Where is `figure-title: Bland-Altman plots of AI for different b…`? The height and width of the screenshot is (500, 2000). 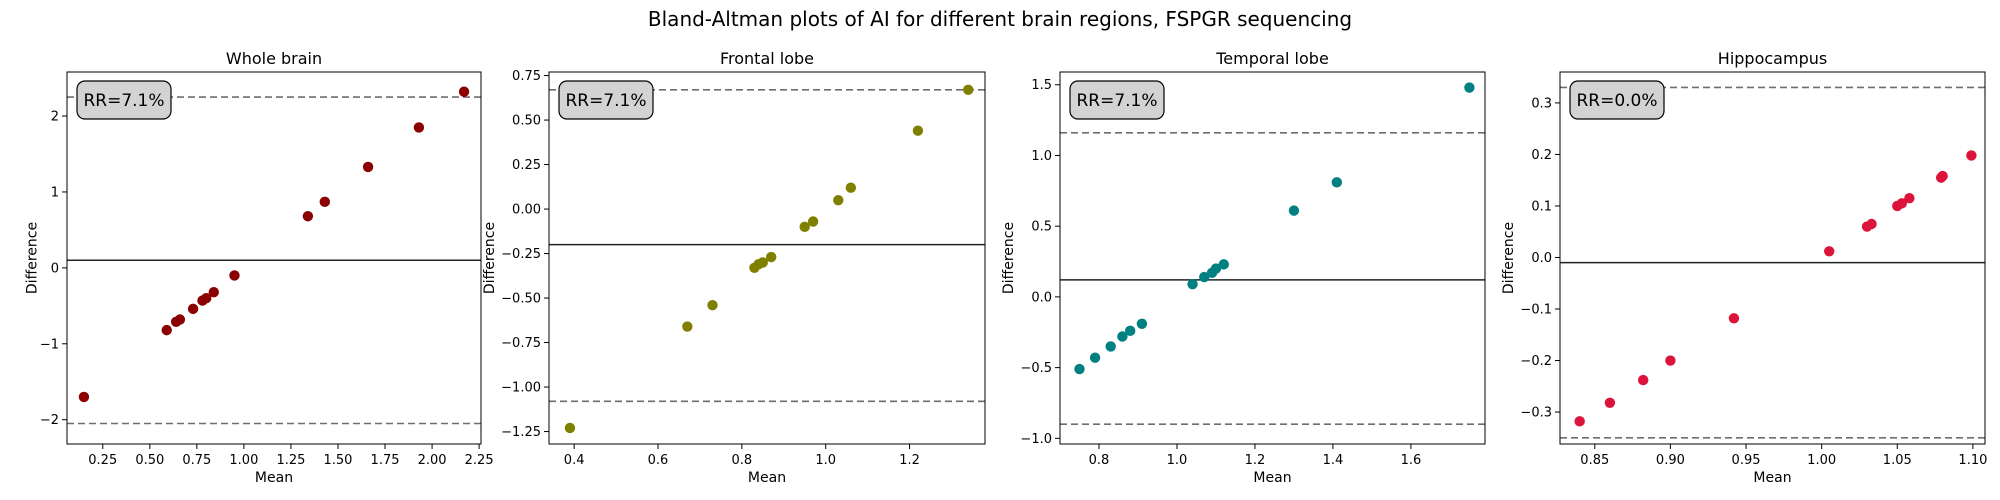
figure-title: Bland-Altman plots of AI for different b… is located at coordinates (1000, 19).